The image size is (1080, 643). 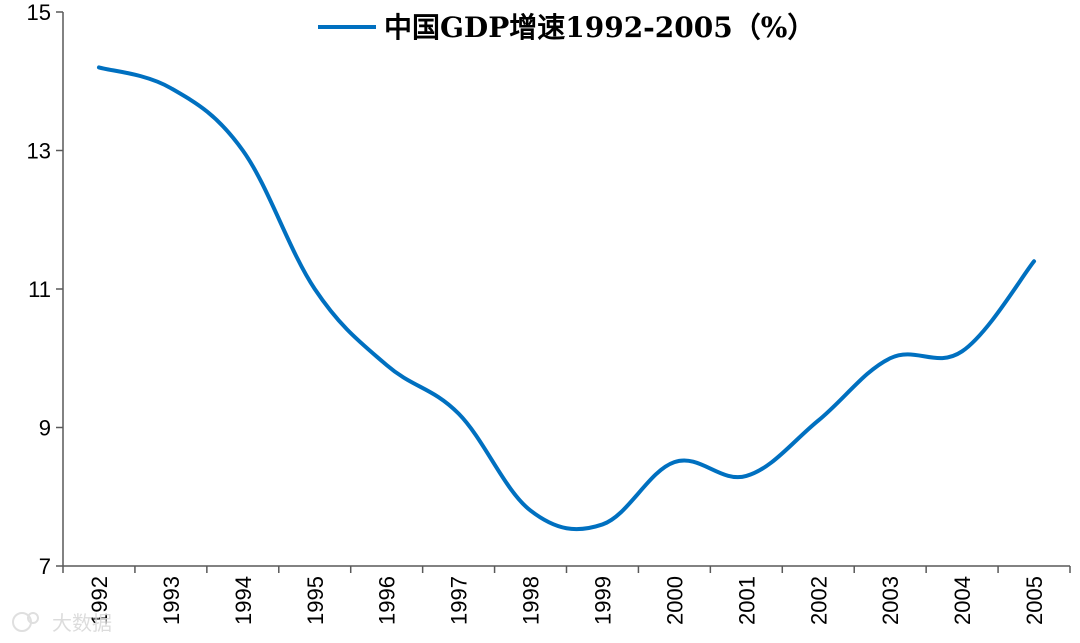 What do you see at coordinates (962, 600) in the screenshot?
I see `x-tick-label: 2004` at bounding box center [962, 600].